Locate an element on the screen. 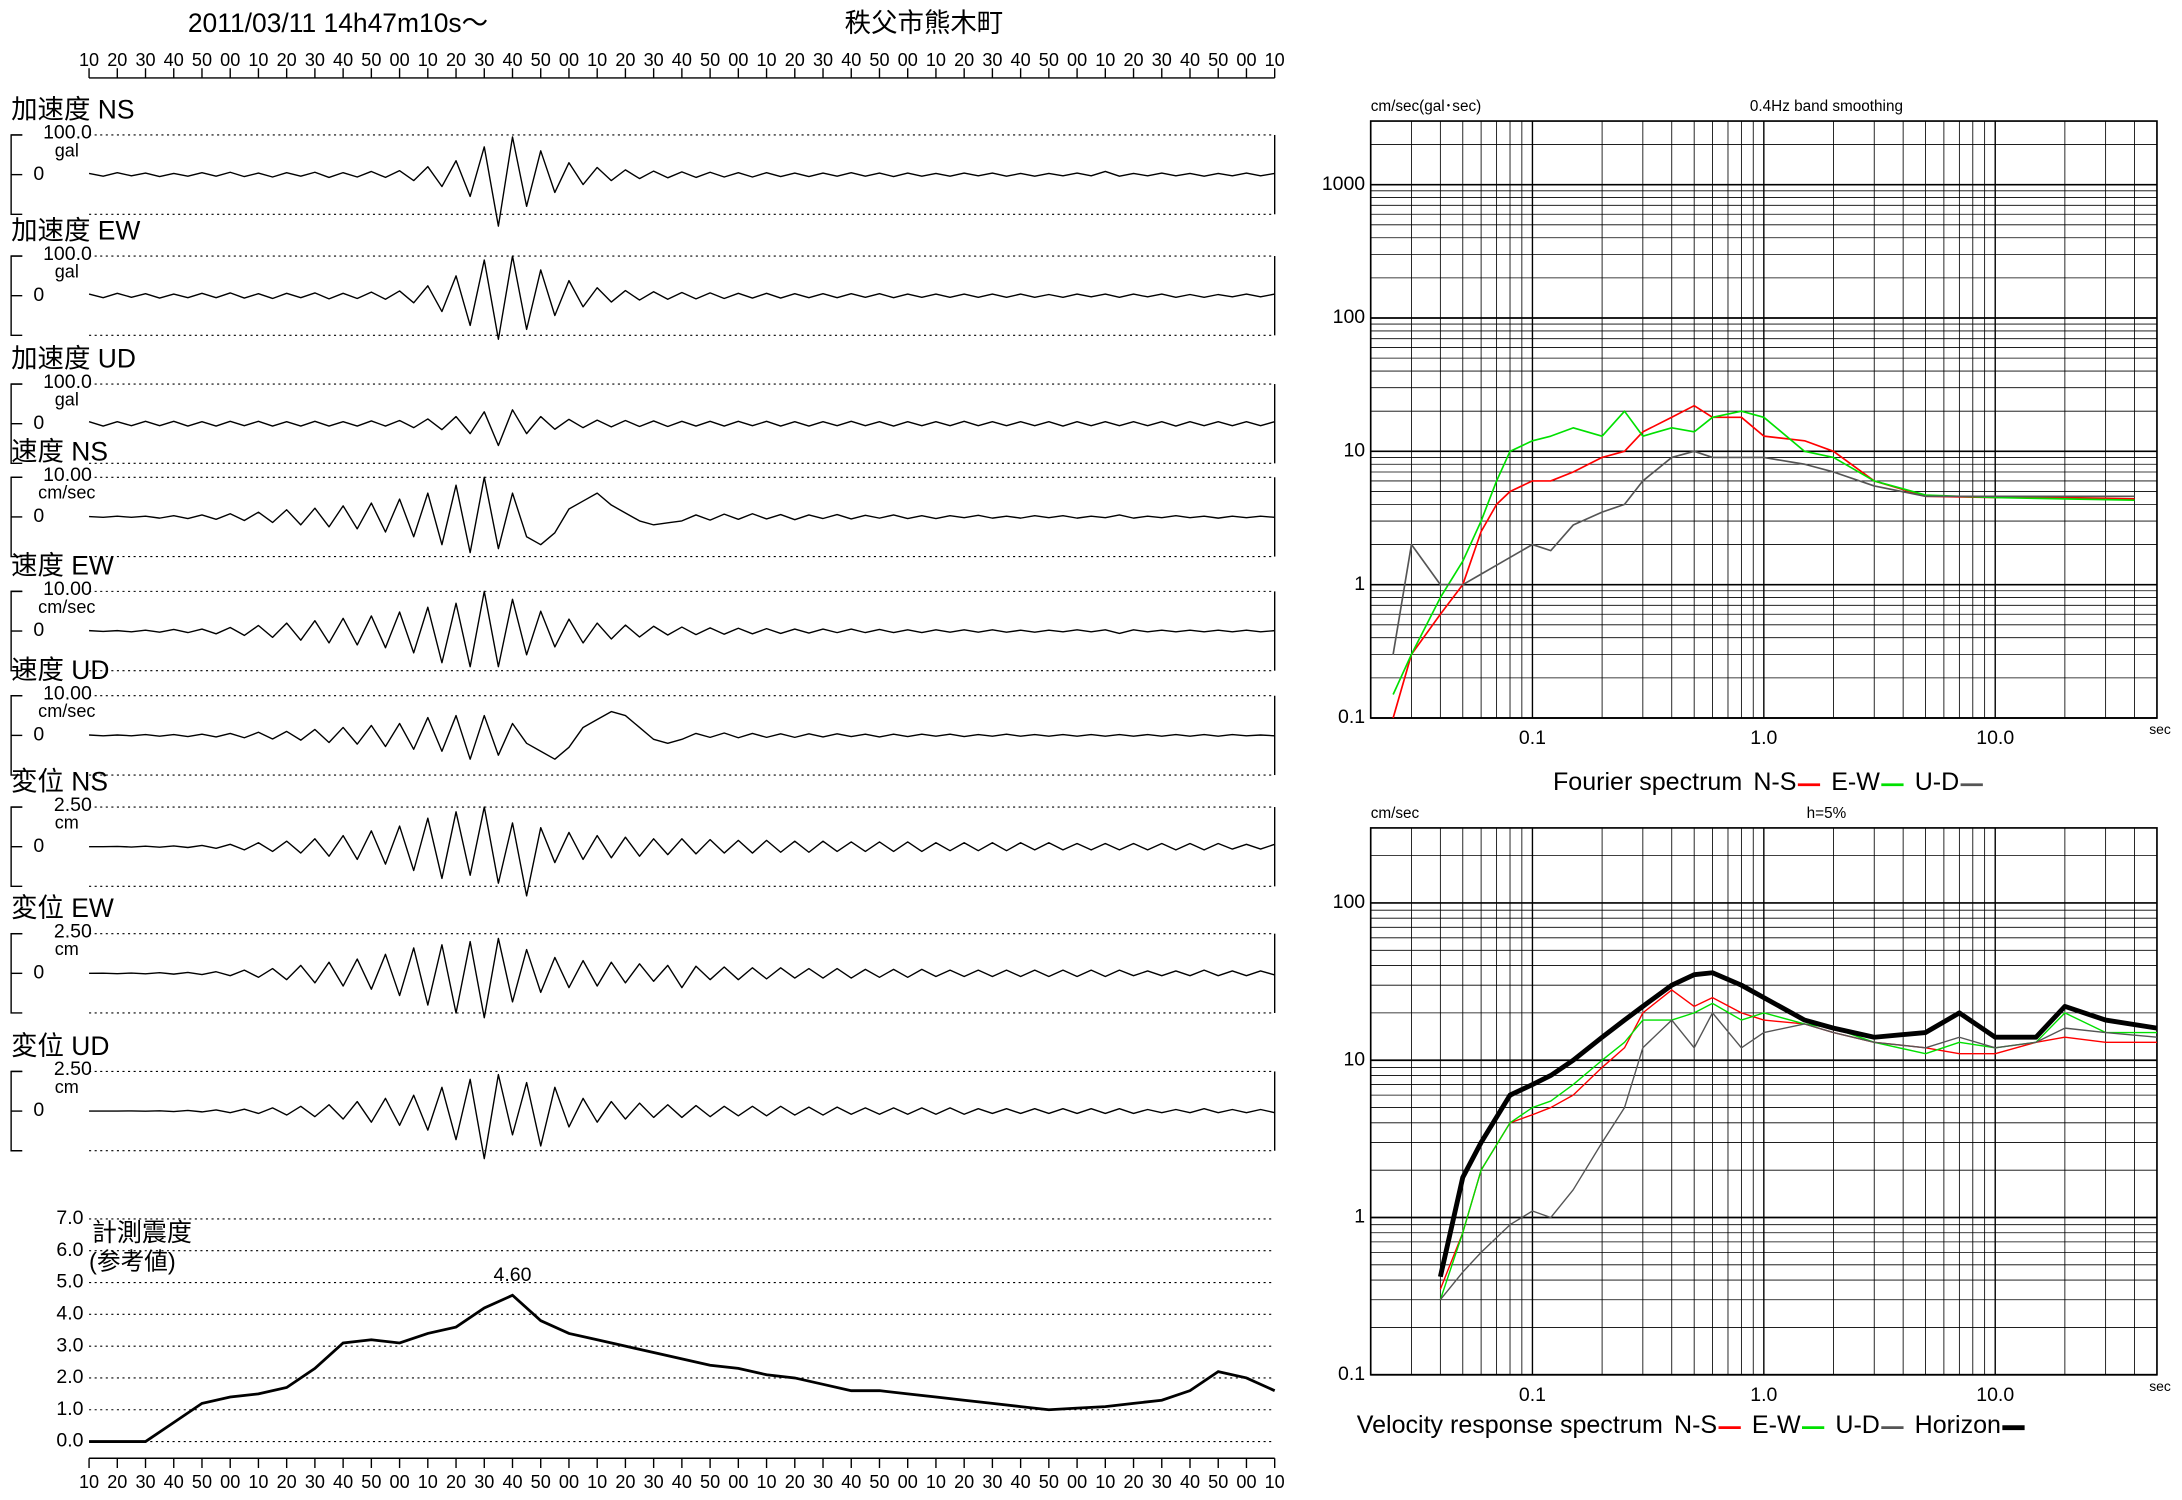 The image size is (2182, 1500). y-tick-label: 3.0 is located at coordinates (69, 1345).